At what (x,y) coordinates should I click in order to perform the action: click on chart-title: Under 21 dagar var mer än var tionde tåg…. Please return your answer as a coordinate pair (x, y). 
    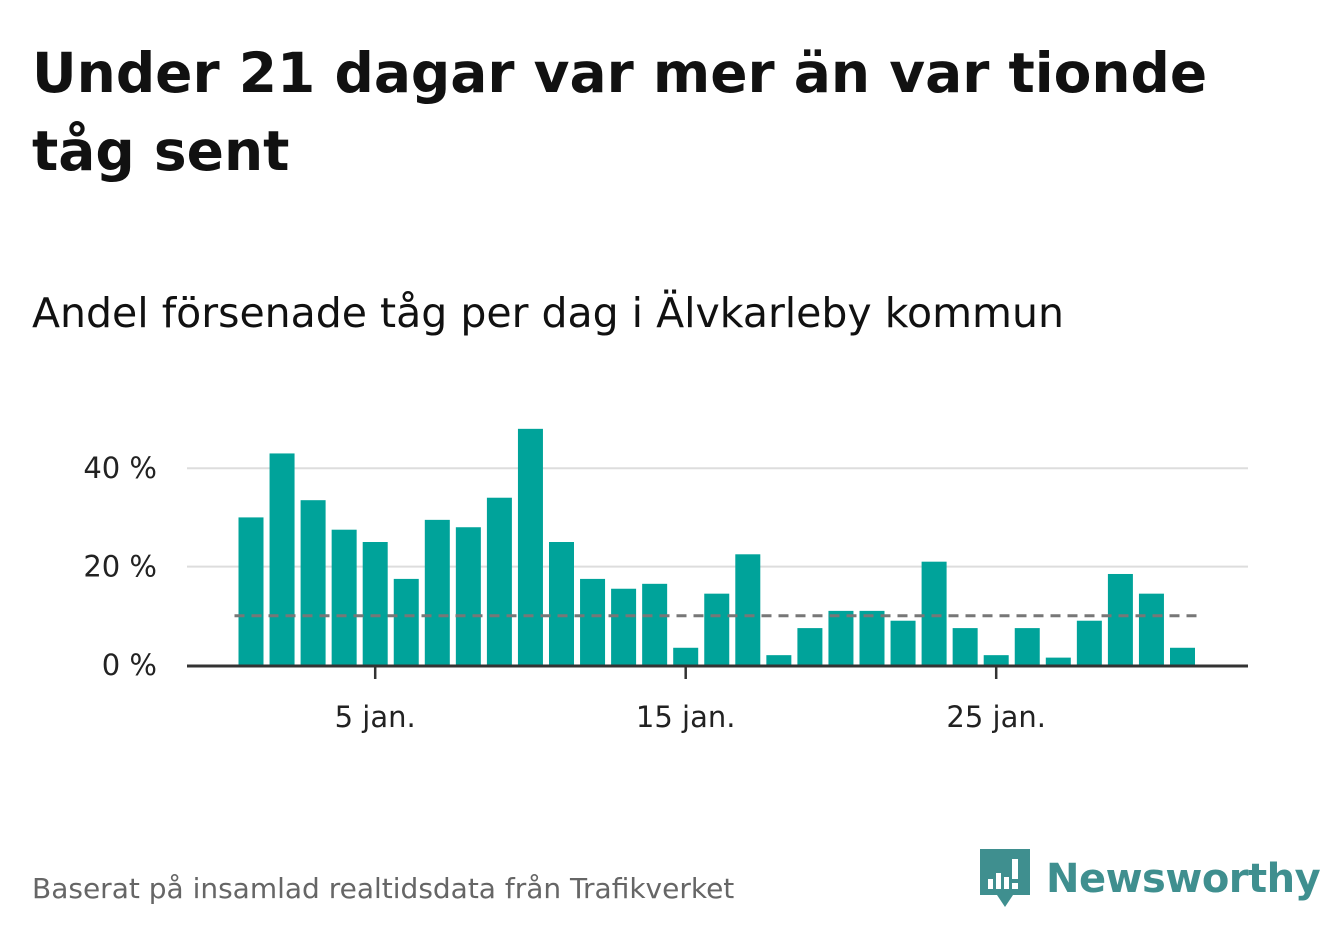
    Looking at the image, I should click on (620, 112).